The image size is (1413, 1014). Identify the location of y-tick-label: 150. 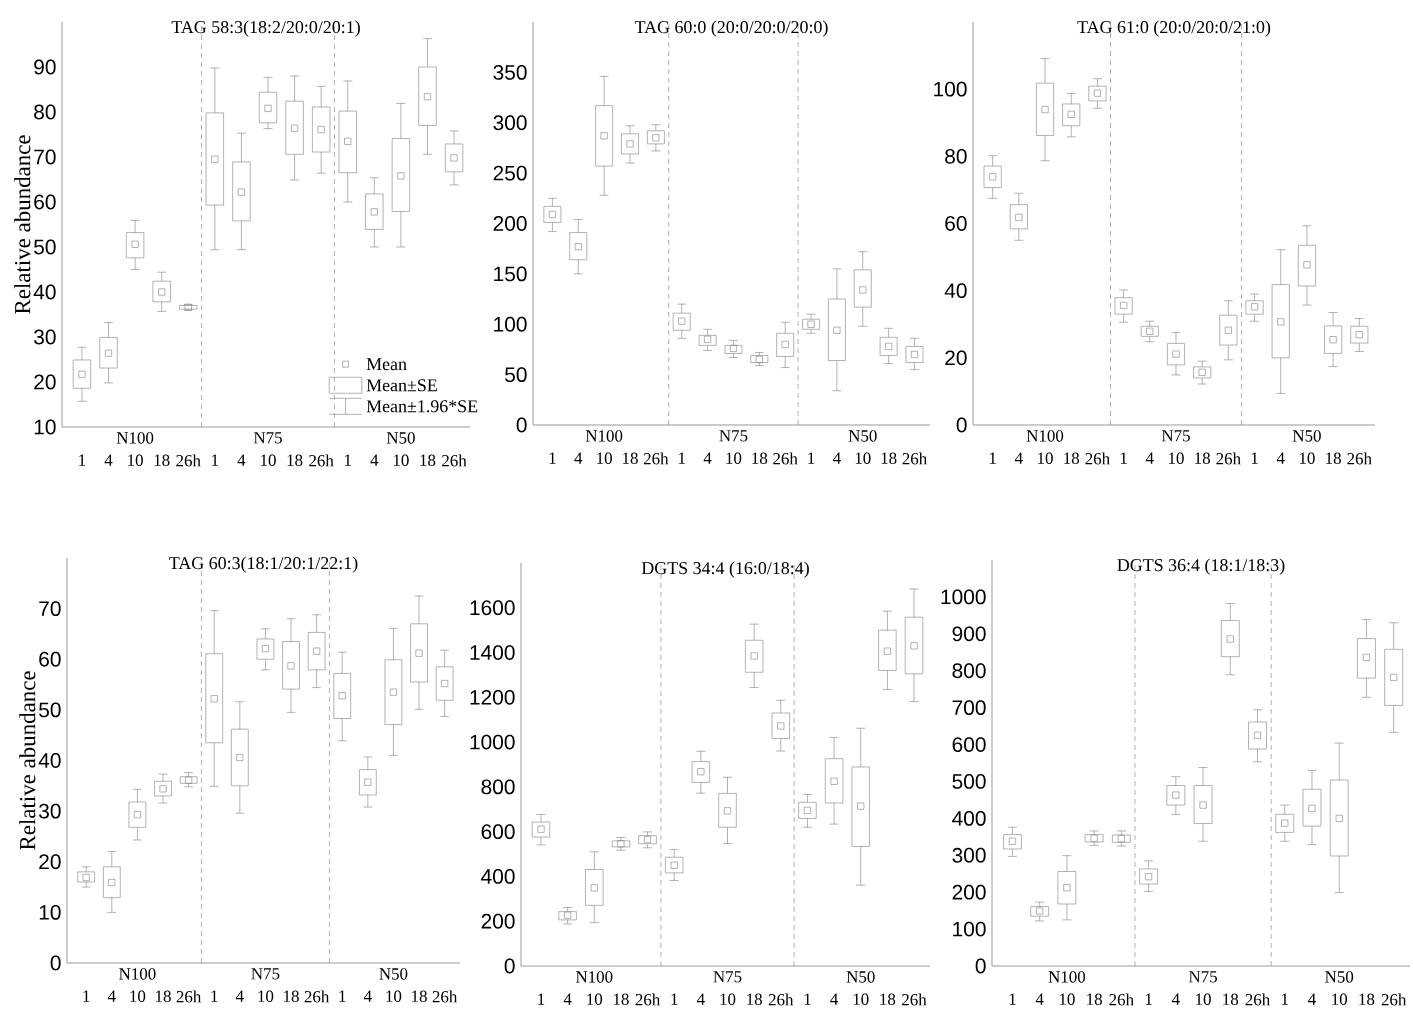
(510, 274).